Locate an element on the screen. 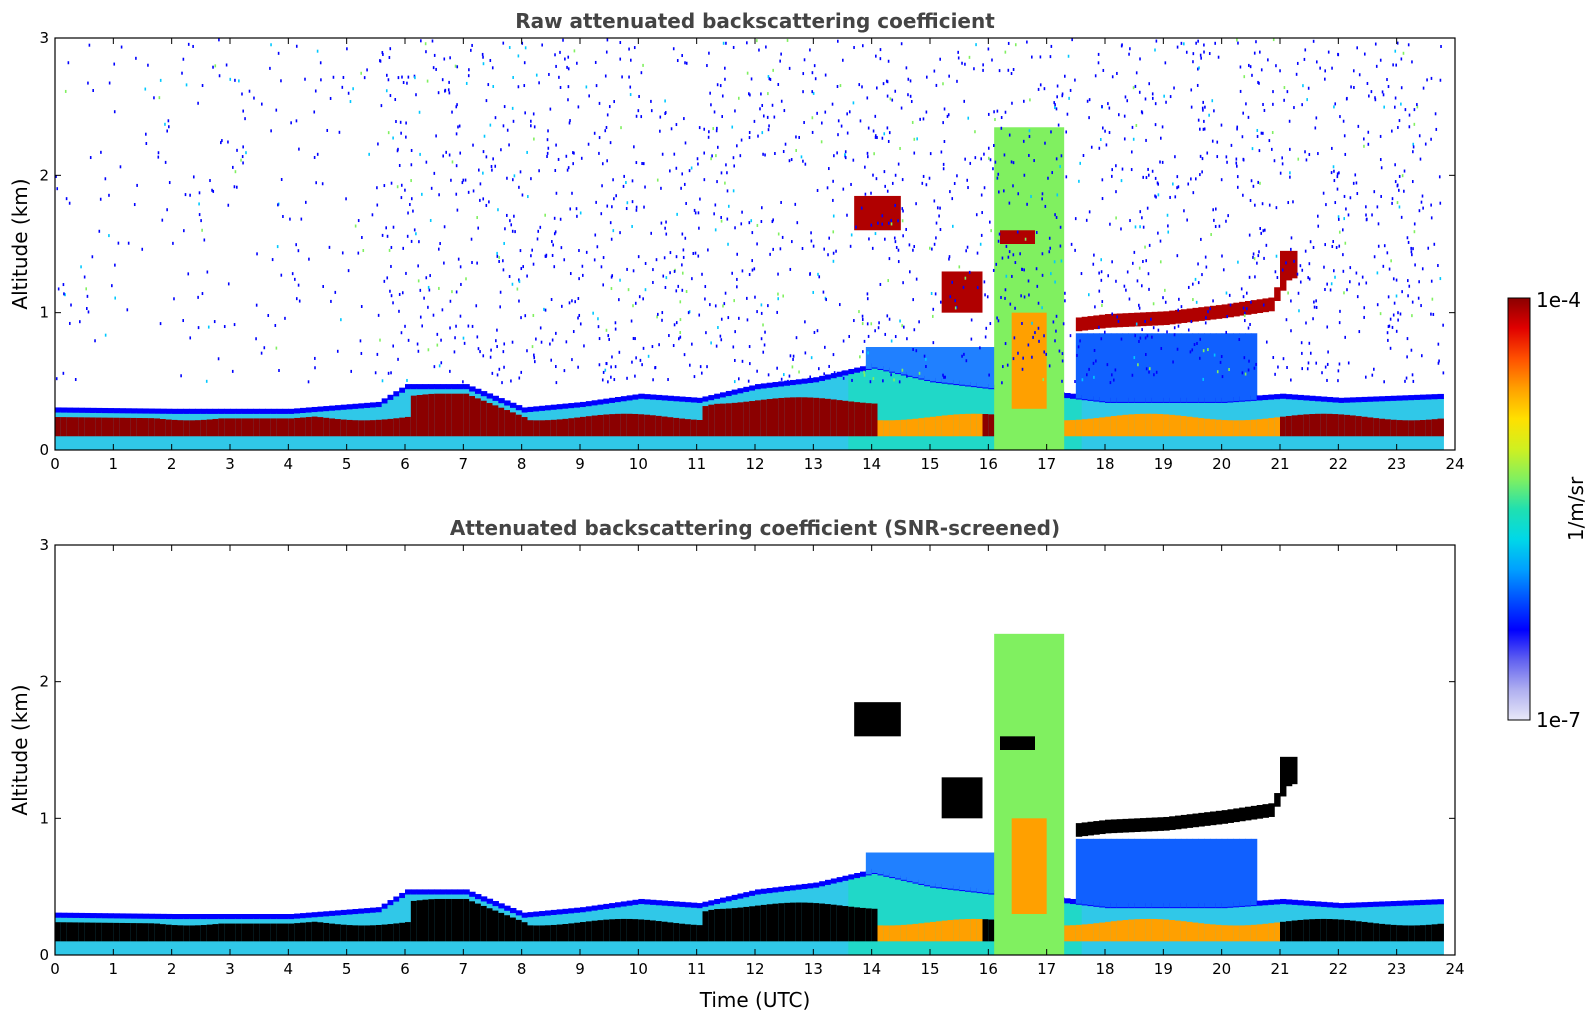 Image resolution: width=1595 pixels, height=1020 pixels. x-tick-label: 14 is located at coordinates (871, 969).